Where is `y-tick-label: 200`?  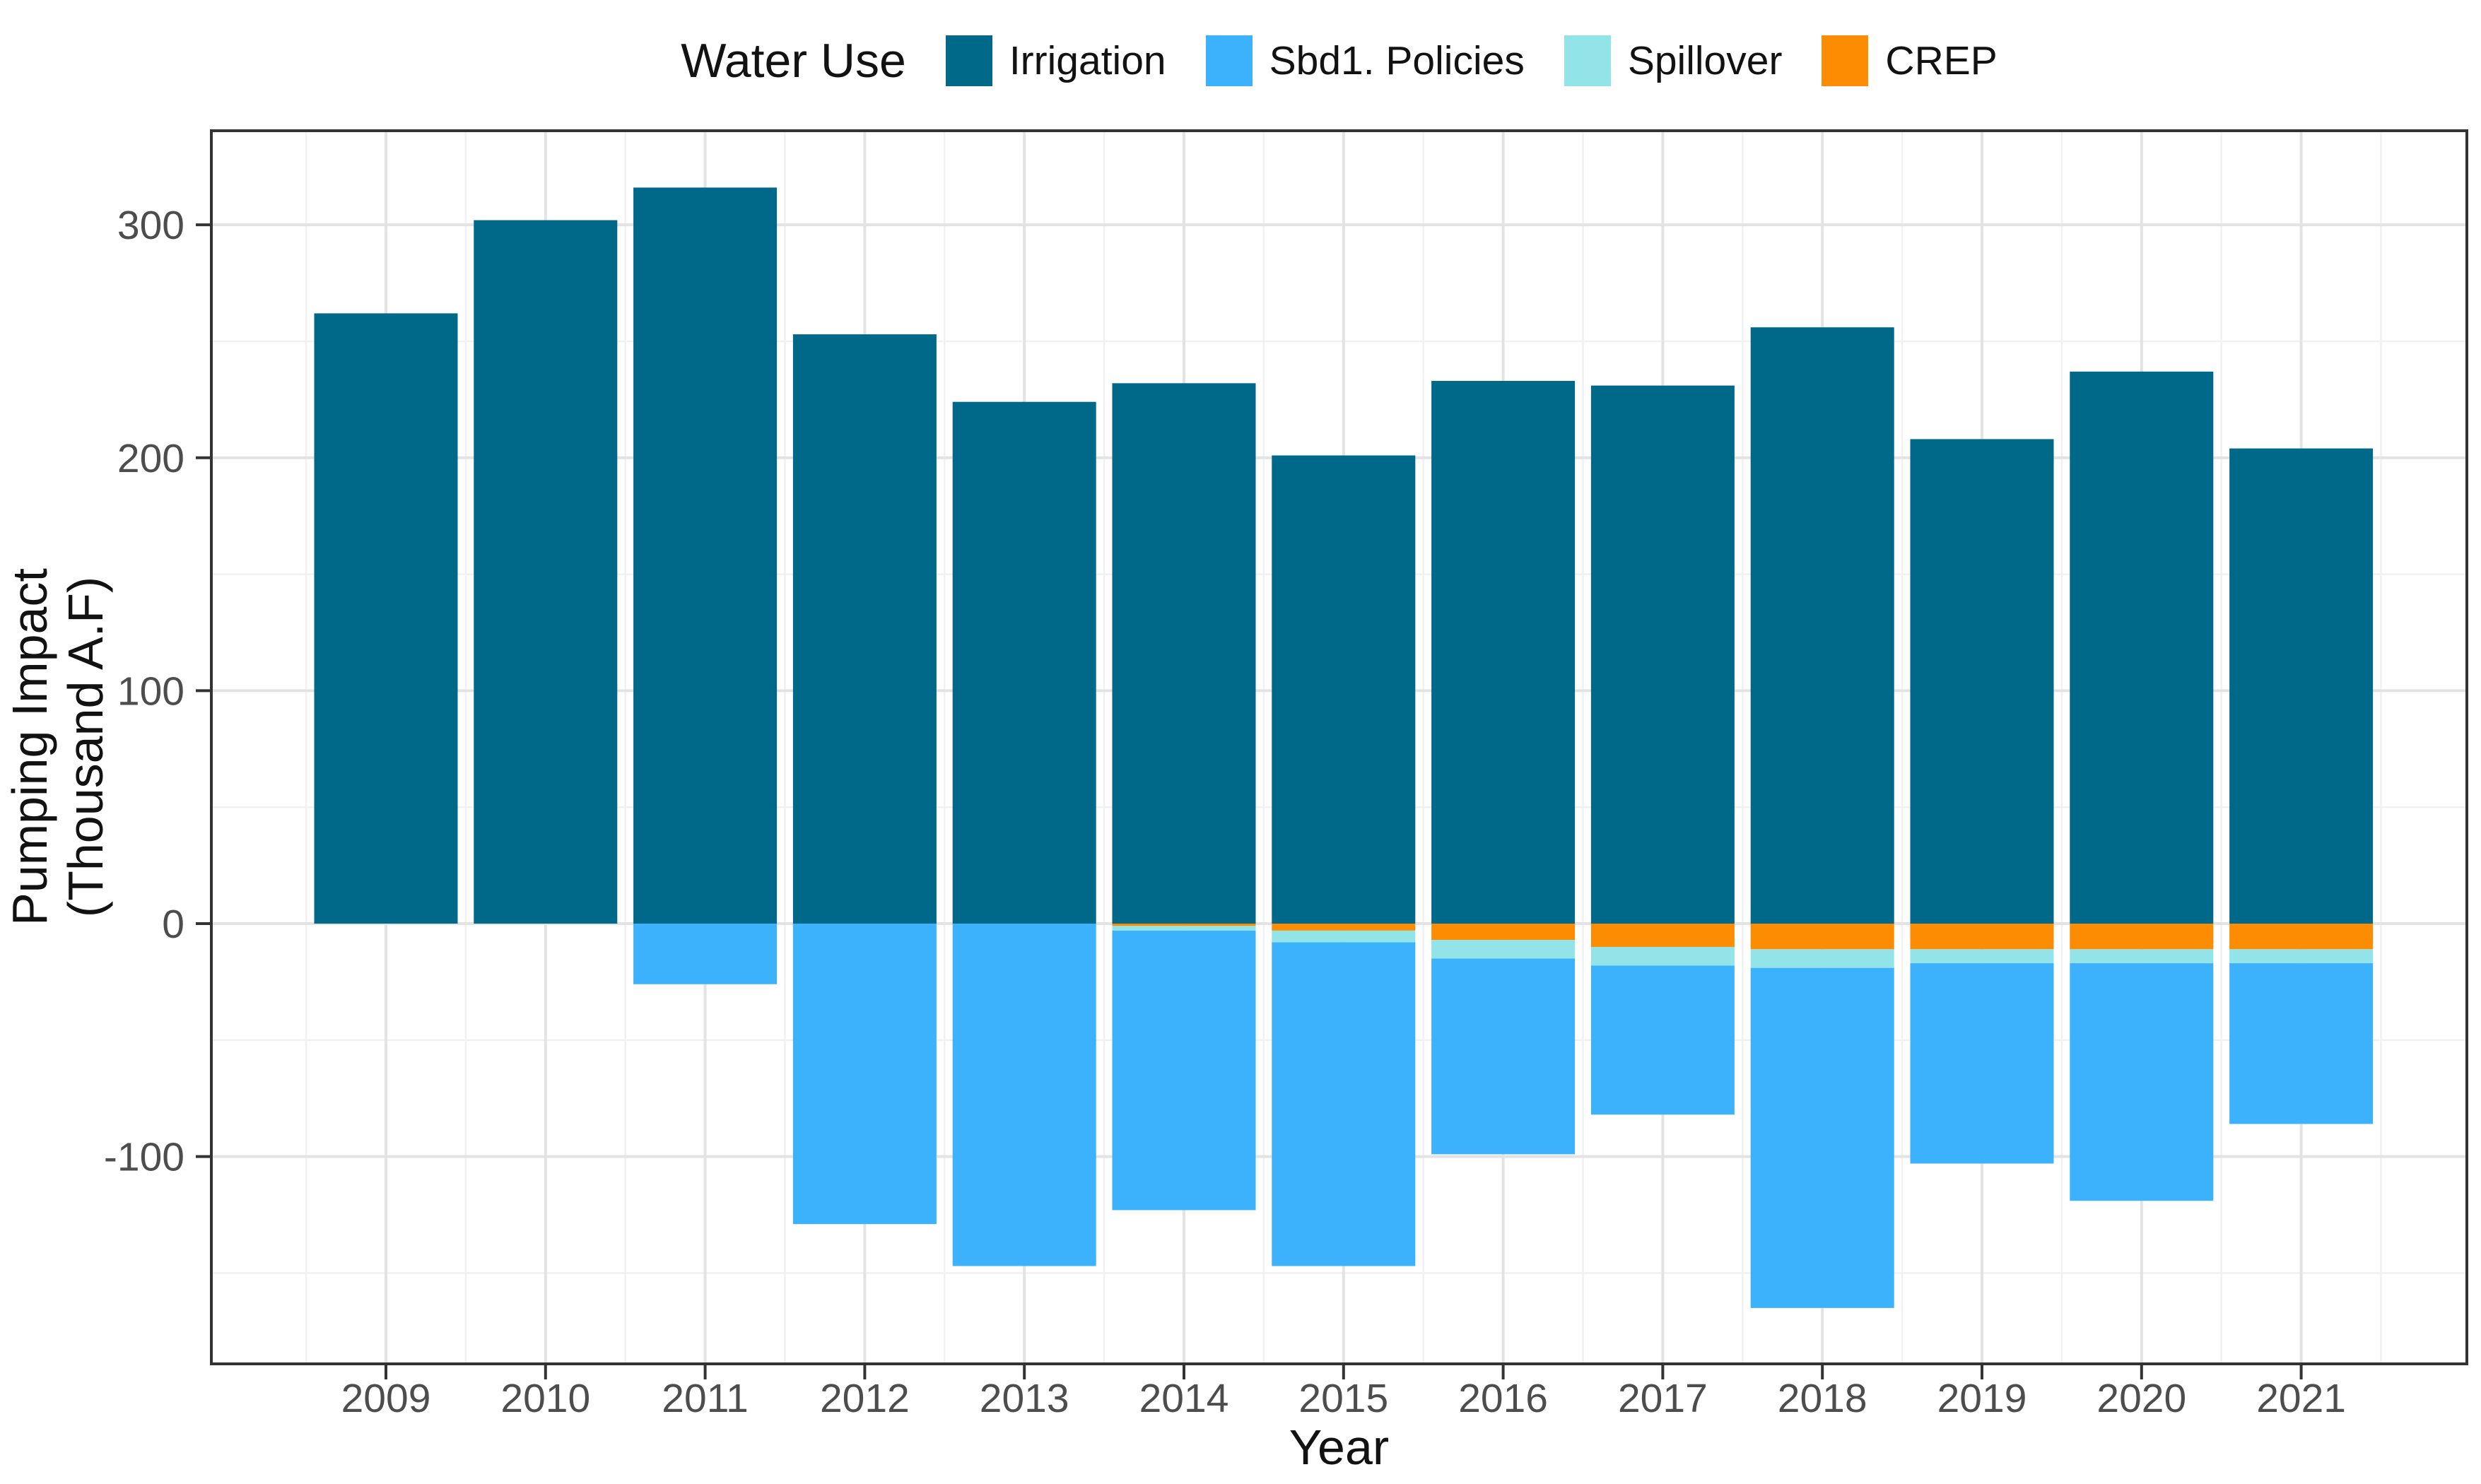 y-tick-label: 200 is located at coordinates (151, 458).